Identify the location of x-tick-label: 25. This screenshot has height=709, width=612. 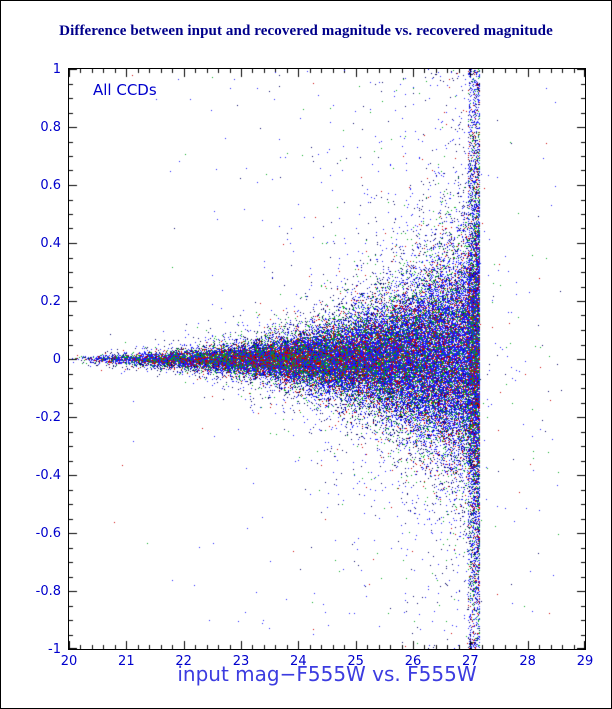
(355, 661).